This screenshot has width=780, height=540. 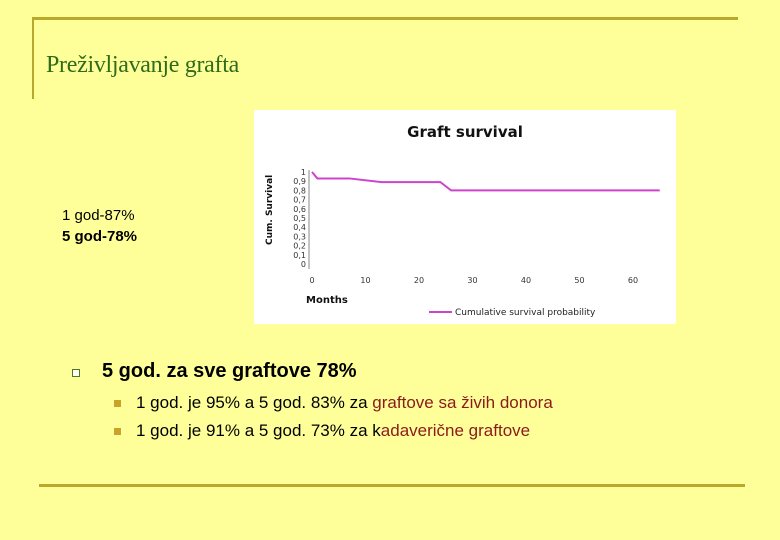 I want to click on y-ticks: 00,10,20,30,40,50,60,70,80,91, so click(x=299, y=218).